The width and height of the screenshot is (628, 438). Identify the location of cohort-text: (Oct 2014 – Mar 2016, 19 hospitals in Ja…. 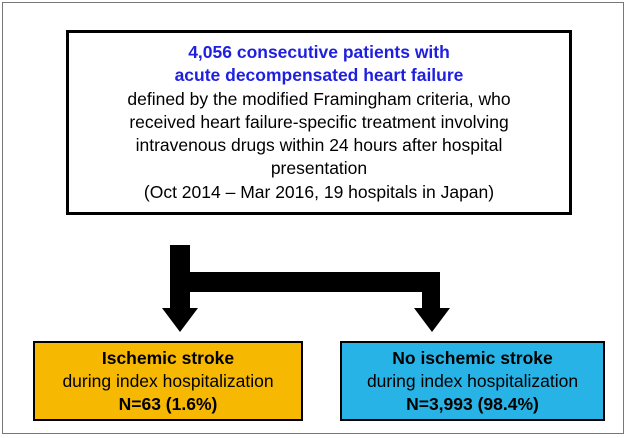
(319, 191).